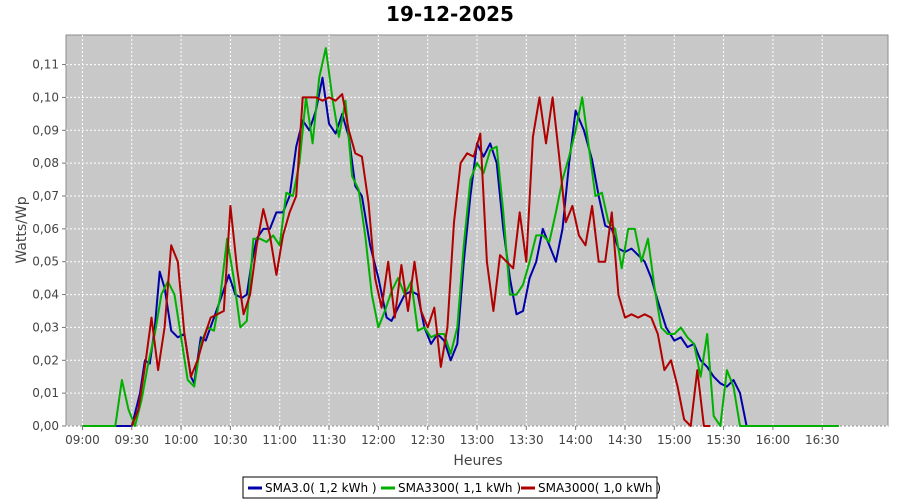 The width and height of the screenshot is (900, 500). What do you see at coordinates (773, 440) in the screenshot?
I see `x-tick-label: 16:00` at bounding box center [773, 440].